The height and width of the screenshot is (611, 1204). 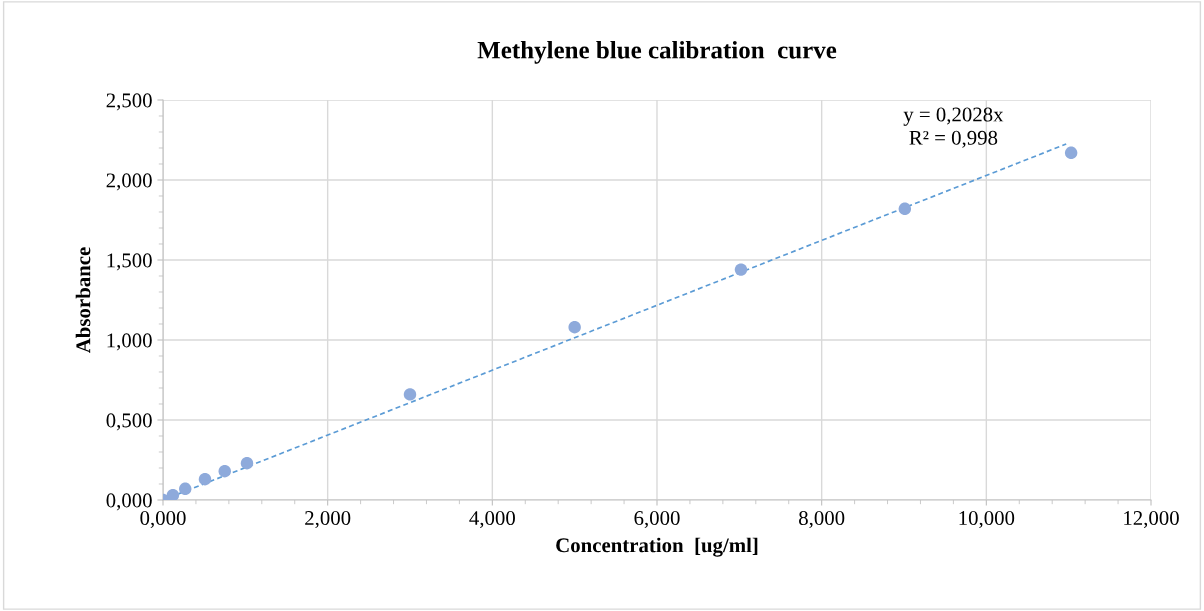 What do you see at coordinates (129, 262) in the screenshot?
I see `y-tick-label: 1,500` at bounding box center [129, 262].